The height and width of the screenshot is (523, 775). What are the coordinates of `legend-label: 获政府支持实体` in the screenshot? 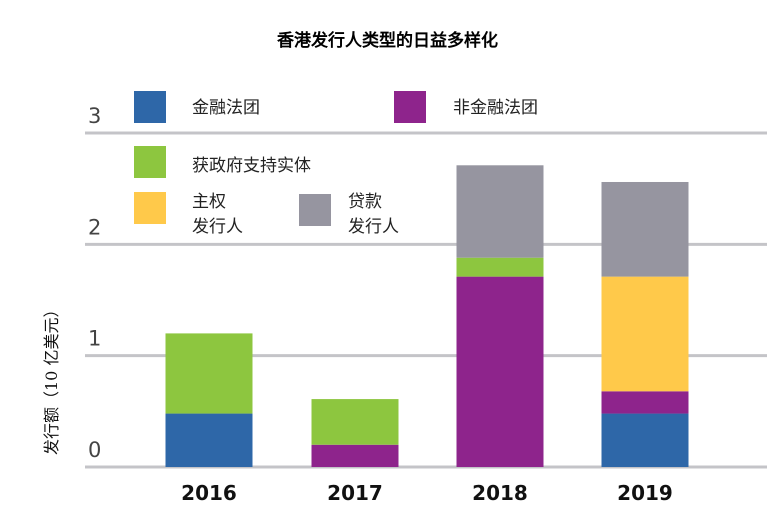 It's located at (251, 166).